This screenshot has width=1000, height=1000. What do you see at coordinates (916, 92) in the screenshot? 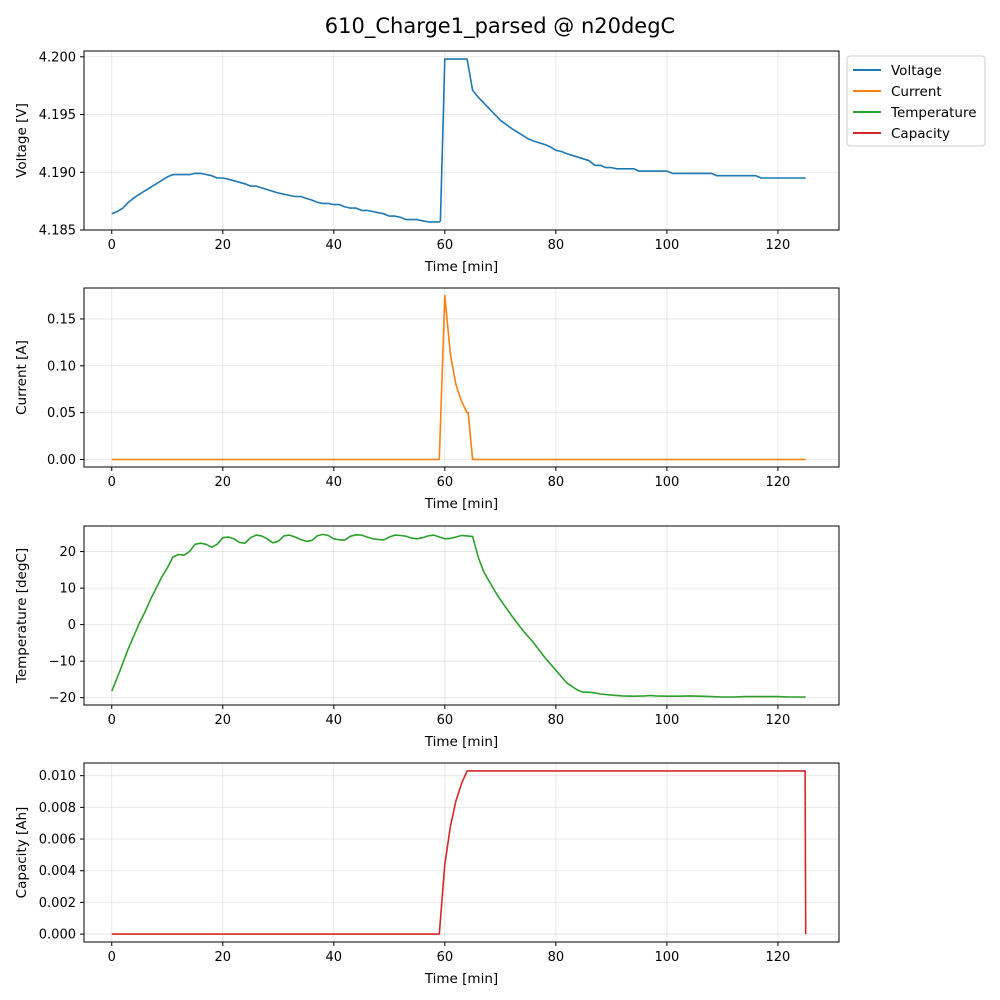
I see `legend-label: Current` at bounding box center [916, 92].